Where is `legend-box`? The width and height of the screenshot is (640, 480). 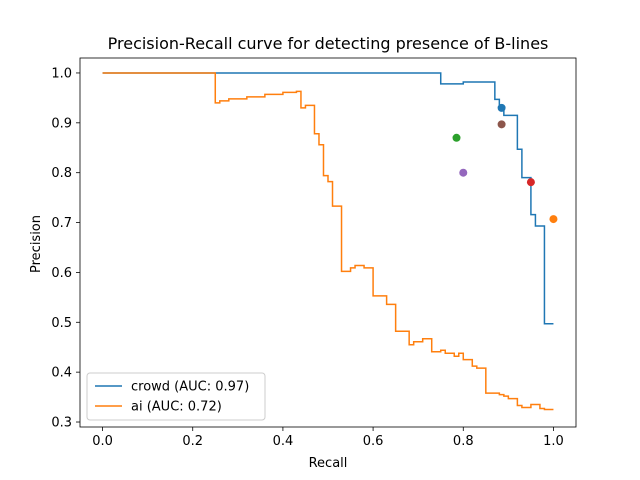 legend-box is located at coordinates (176, 396).